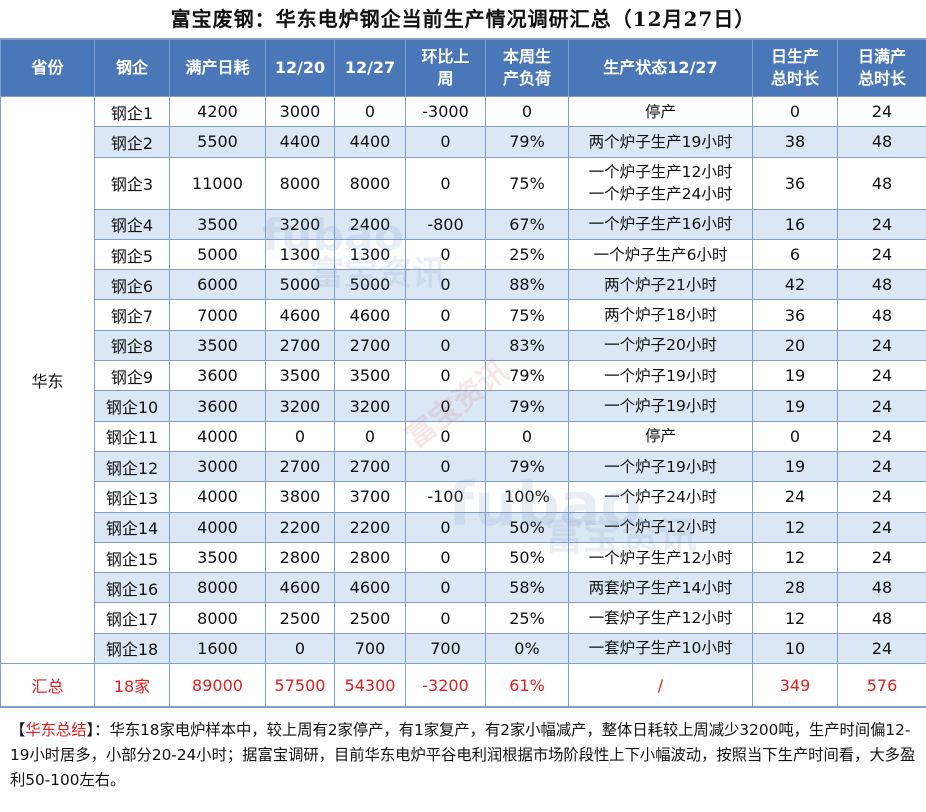  Describe the element at coordinates (300, 648) in the screenshot. I see `cell-1220: 0` at that location.